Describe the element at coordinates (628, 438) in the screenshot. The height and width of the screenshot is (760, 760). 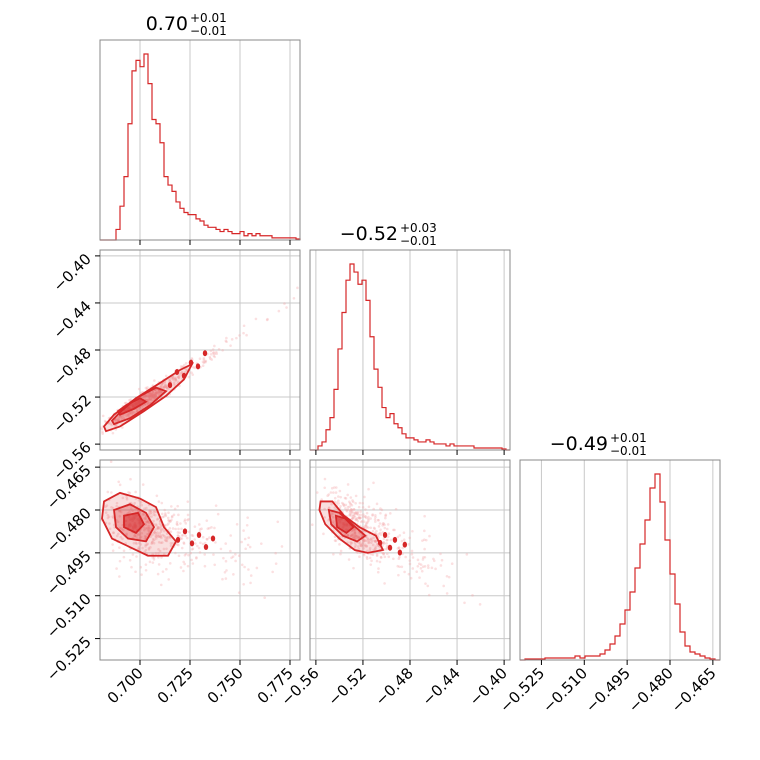
I see `param-title-plus: +0.01` at that location.